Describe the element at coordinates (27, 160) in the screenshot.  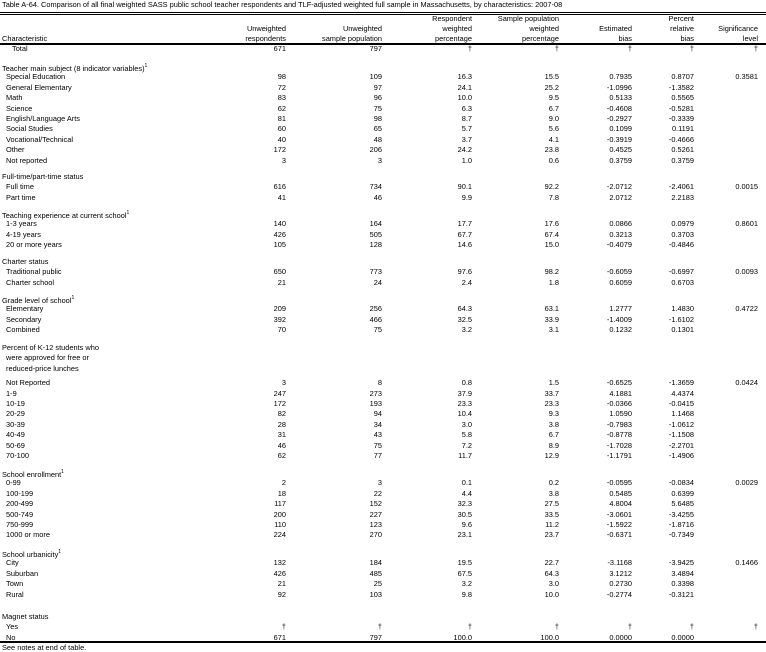
I see `row-label: Not reported` at that location.